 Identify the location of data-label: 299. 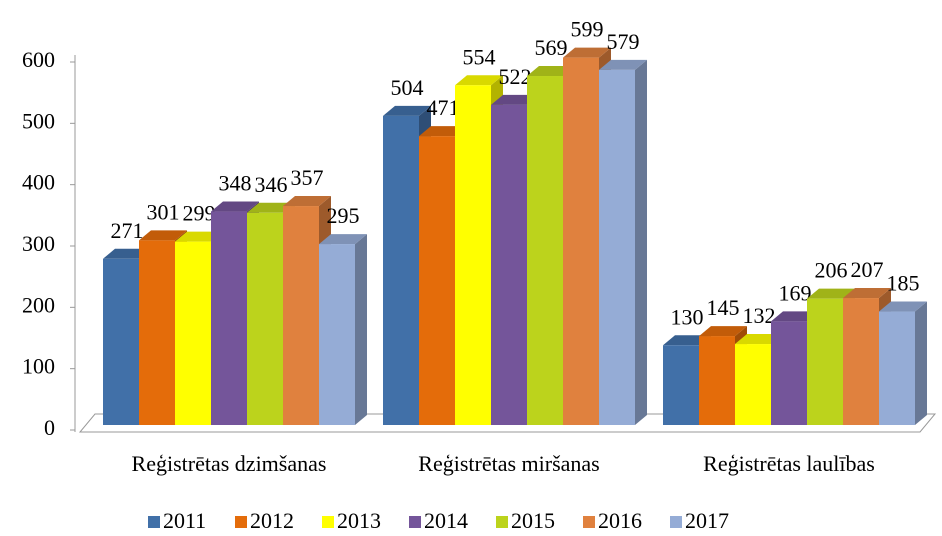
(199, 213).